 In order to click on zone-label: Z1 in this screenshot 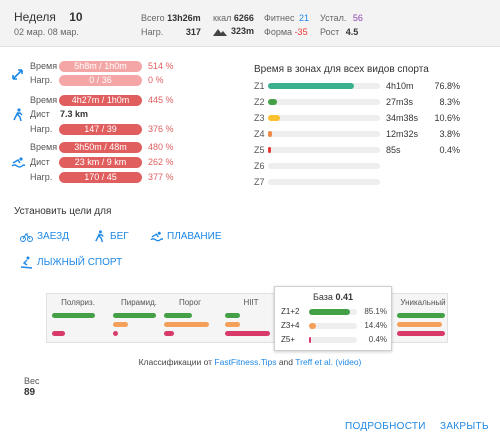, I will do `click(259, 86)`.